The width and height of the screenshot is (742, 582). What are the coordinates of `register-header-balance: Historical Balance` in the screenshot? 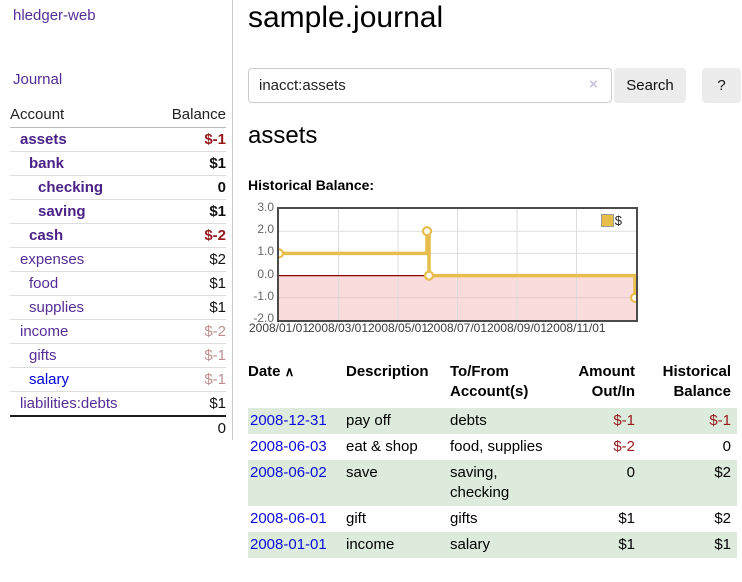 It's located at (696, 381).